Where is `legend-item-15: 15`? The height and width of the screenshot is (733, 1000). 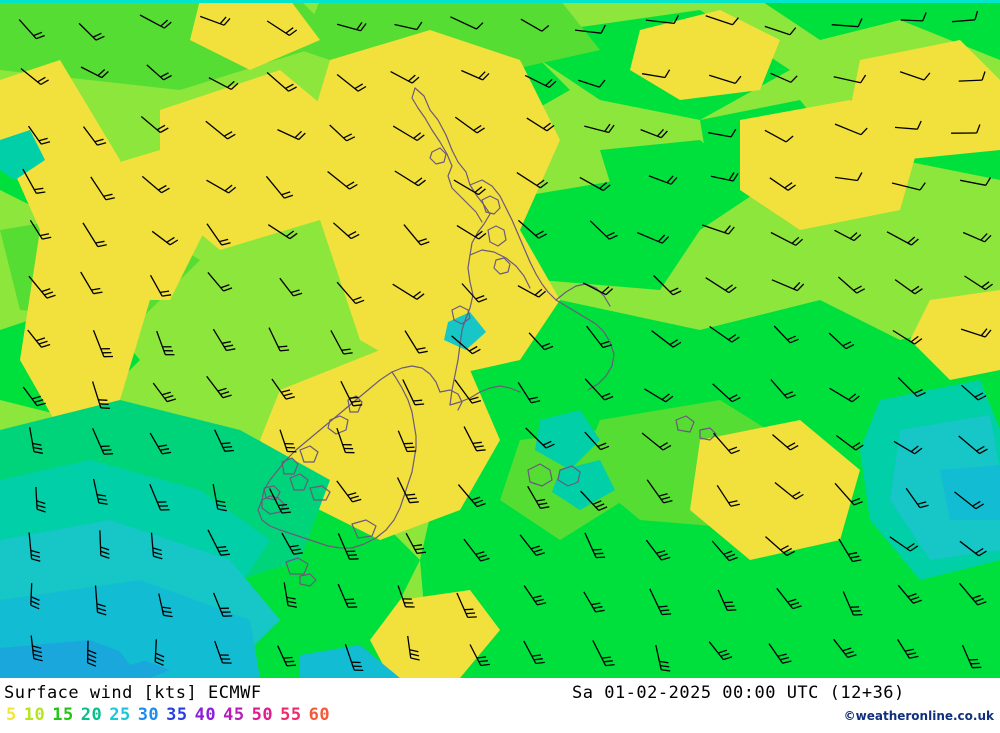 legend-item-15: 15 is located at coordinates (63, 715).